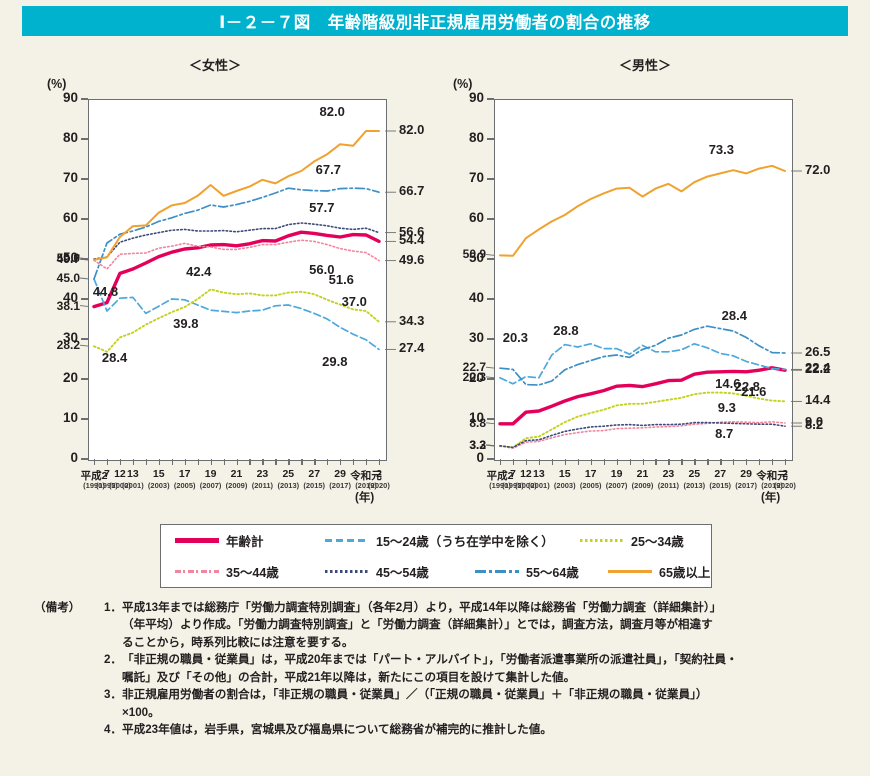  I want to click on legend-swatch-65plus, so click(630, 571).